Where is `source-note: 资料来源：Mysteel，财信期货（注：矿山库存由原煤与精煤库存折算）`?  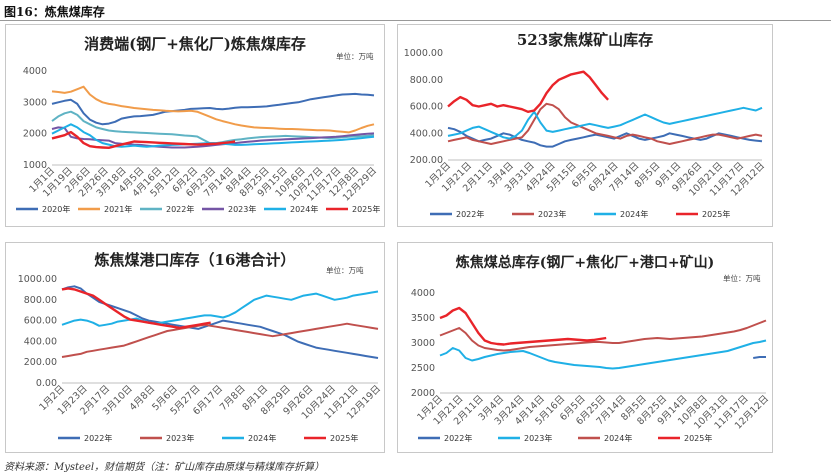 source-note: 资料来源：Mysteel，财信期货（注：矿山库存由原煤与精煤库存折算） is located at coordinates (164, 467).